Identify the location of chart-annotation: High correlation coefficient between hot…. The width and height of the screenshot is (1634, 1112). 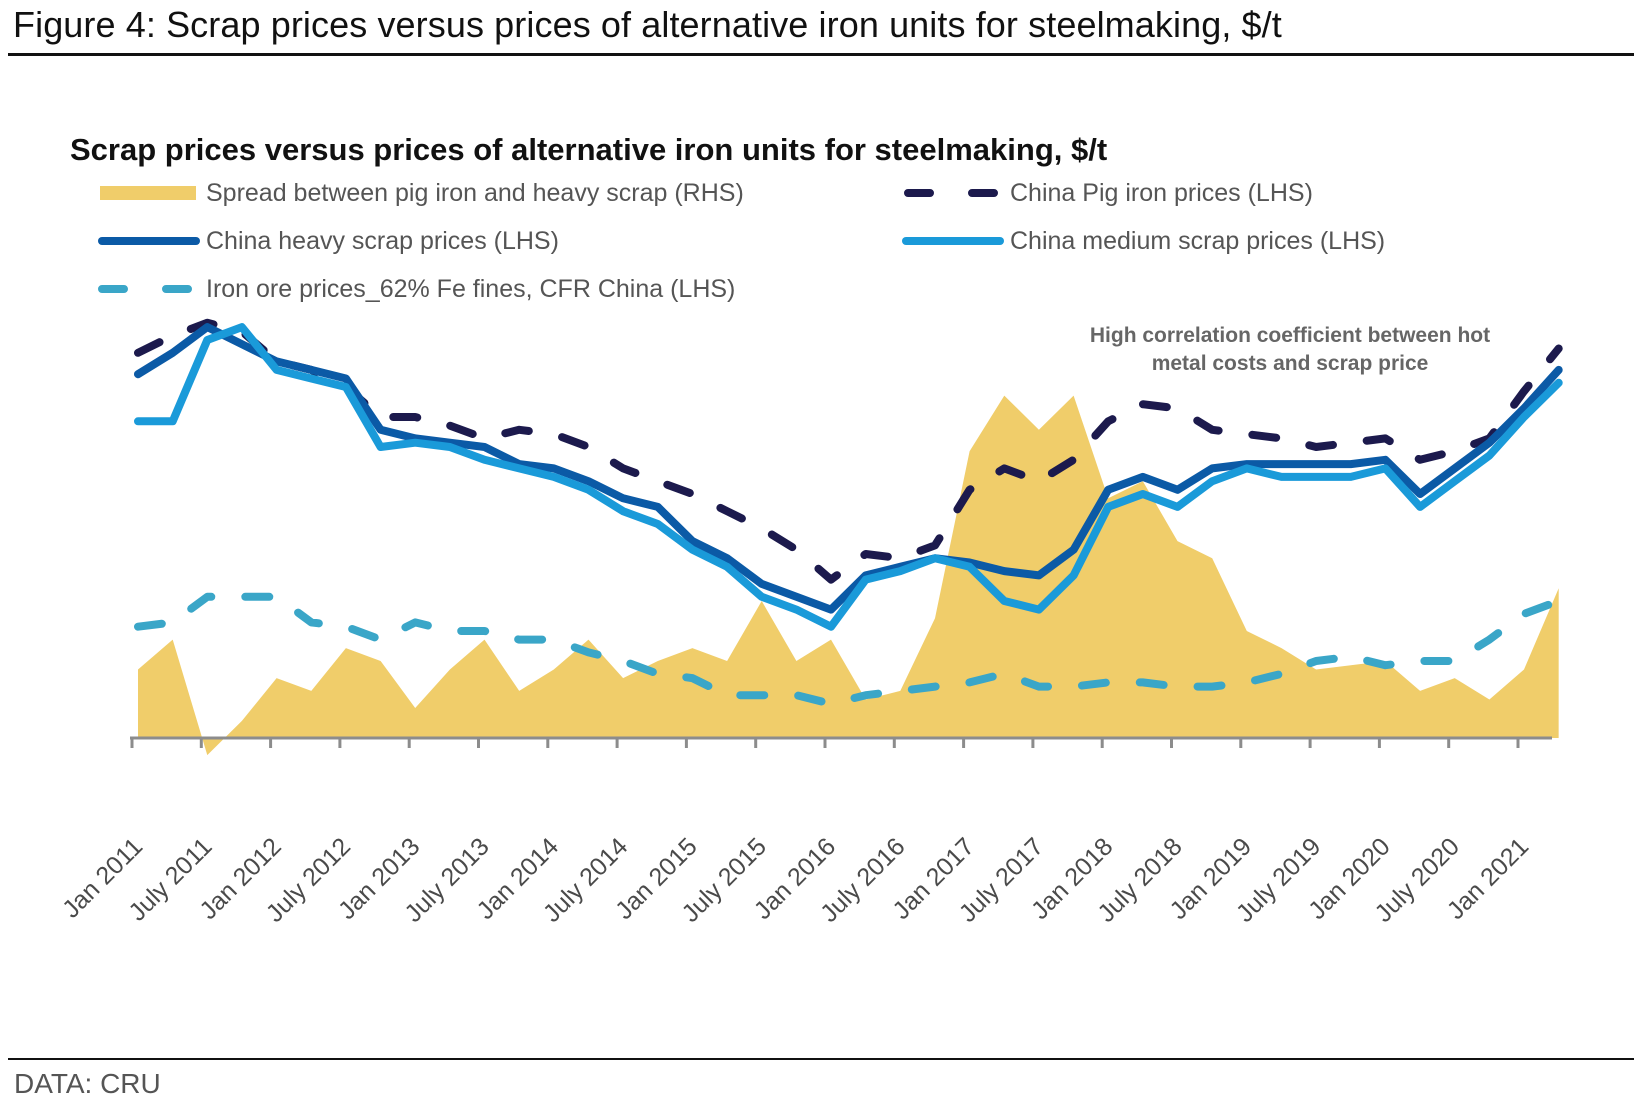
(1290, 350).